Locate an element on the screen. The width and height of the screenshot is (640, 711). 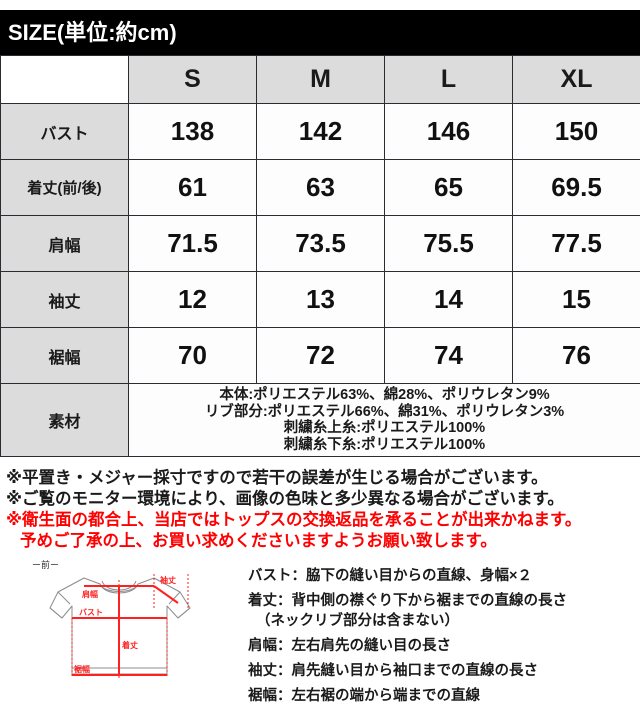
diagram-view-label: ー前ー is located at coordinates (45, 564).